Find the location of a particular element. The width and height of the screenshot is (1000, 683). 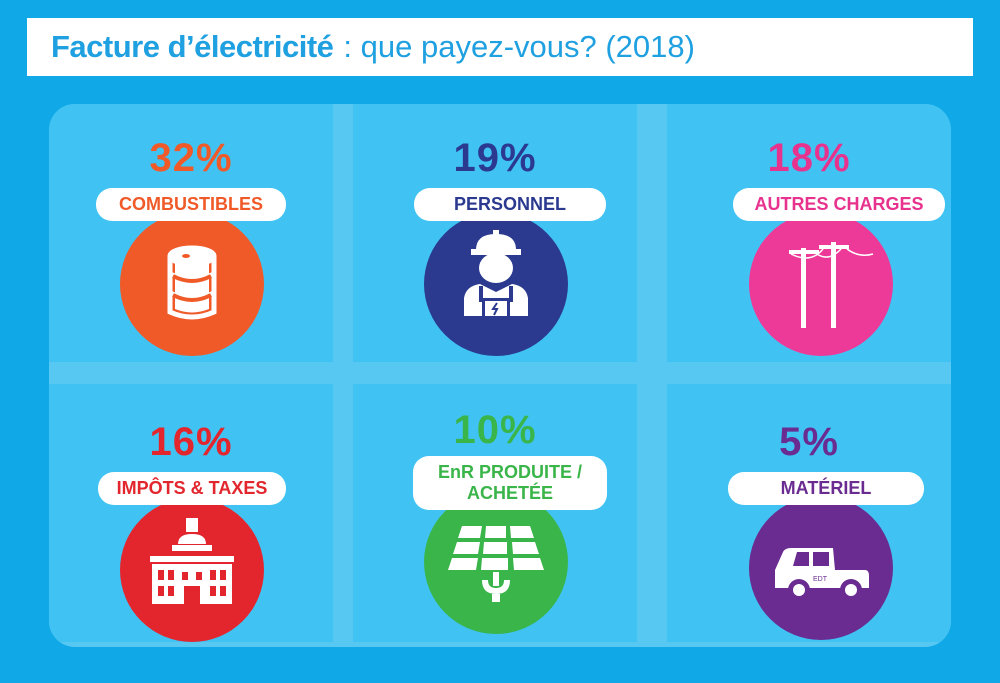

percent-materiel: 5% is located at coordinates (809, 442).